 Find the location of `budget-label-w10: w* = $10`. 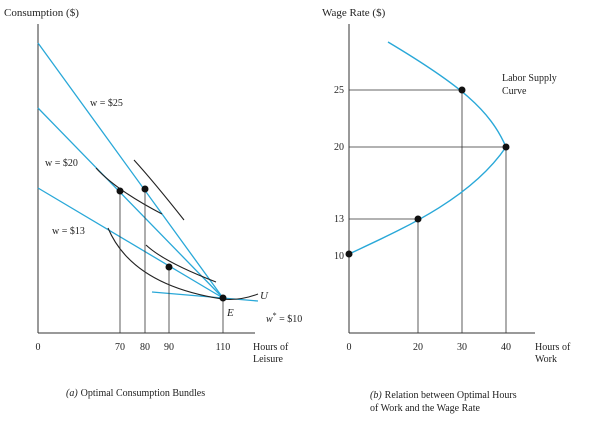

budget-label-w10: w* = $10 is located at coordinates (284, 318).